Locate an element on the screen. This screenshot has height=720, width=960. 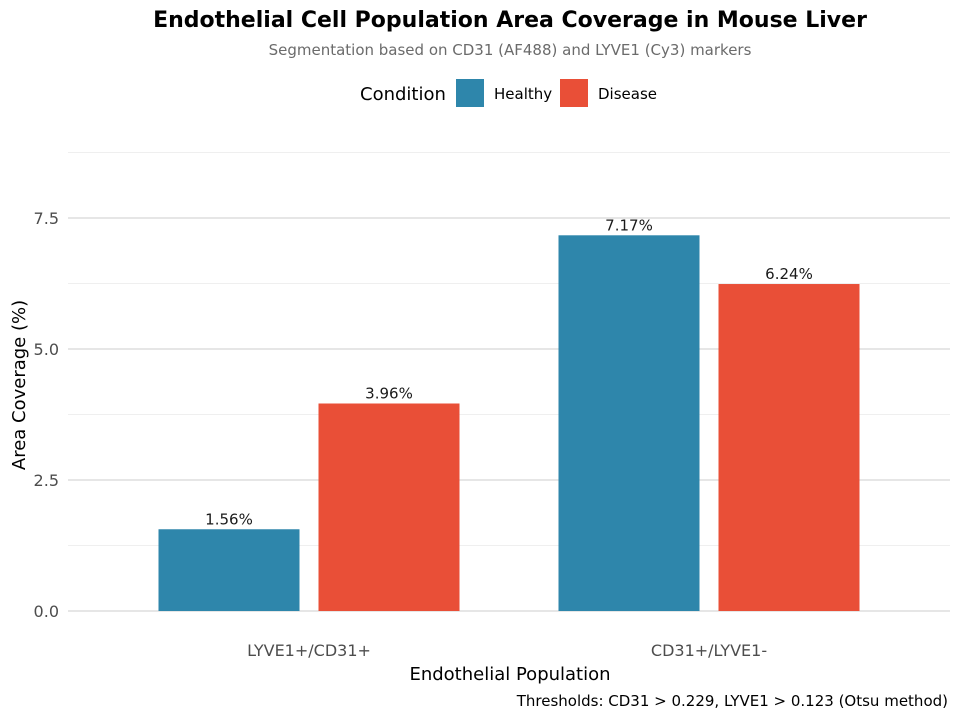
x-tick-label: CD31+/LYVE1- is located at coordinates (709, 650).